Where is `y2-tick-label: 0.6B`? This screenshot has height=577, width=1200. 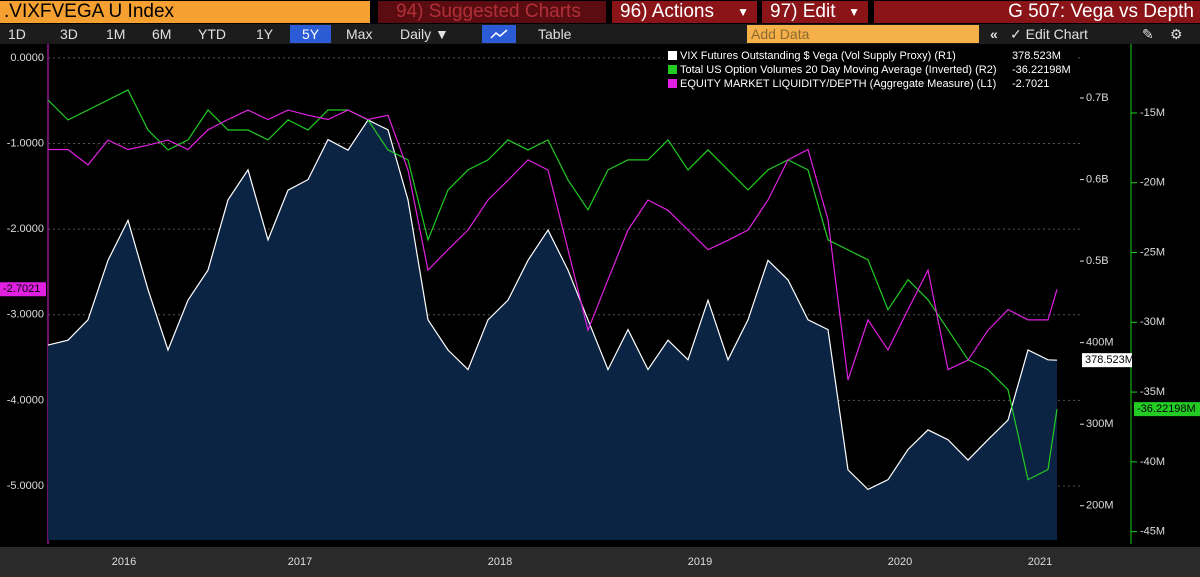 y2-tick-label: 0.6B is located at coordinates (1097, 179).